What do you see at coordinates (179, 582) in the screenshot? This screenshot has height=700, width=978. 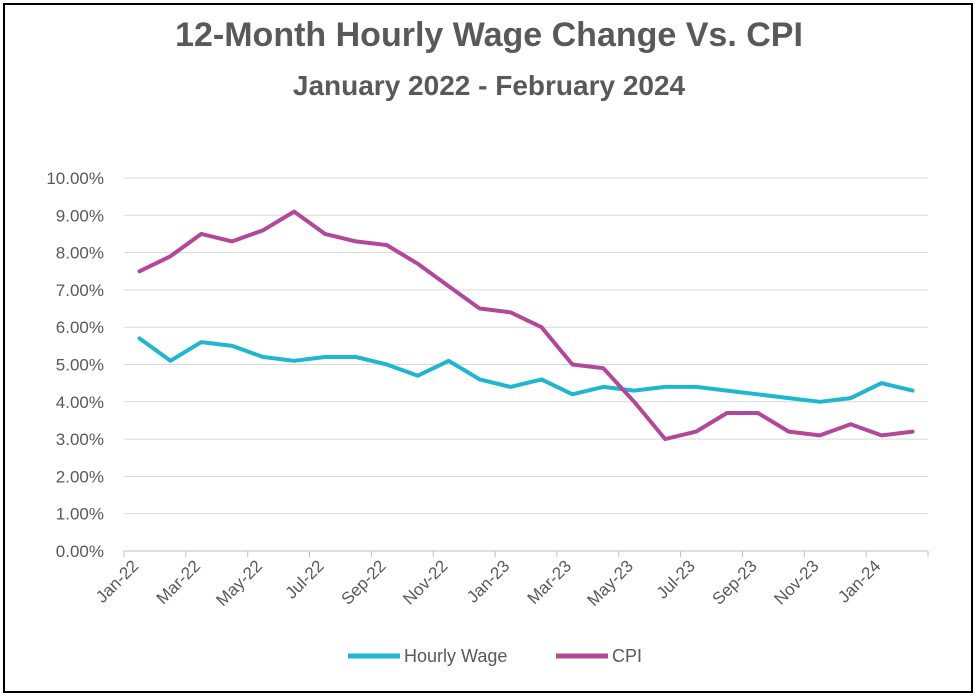 I see `x-tick-label: Mar-22` at bounding box center [179, 582].